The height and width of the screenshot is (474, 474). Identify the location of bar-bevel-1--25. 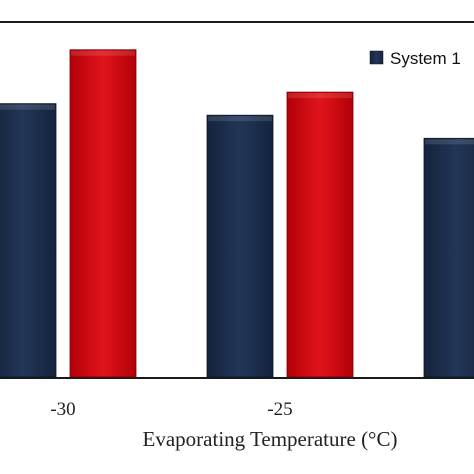
(240, 119).